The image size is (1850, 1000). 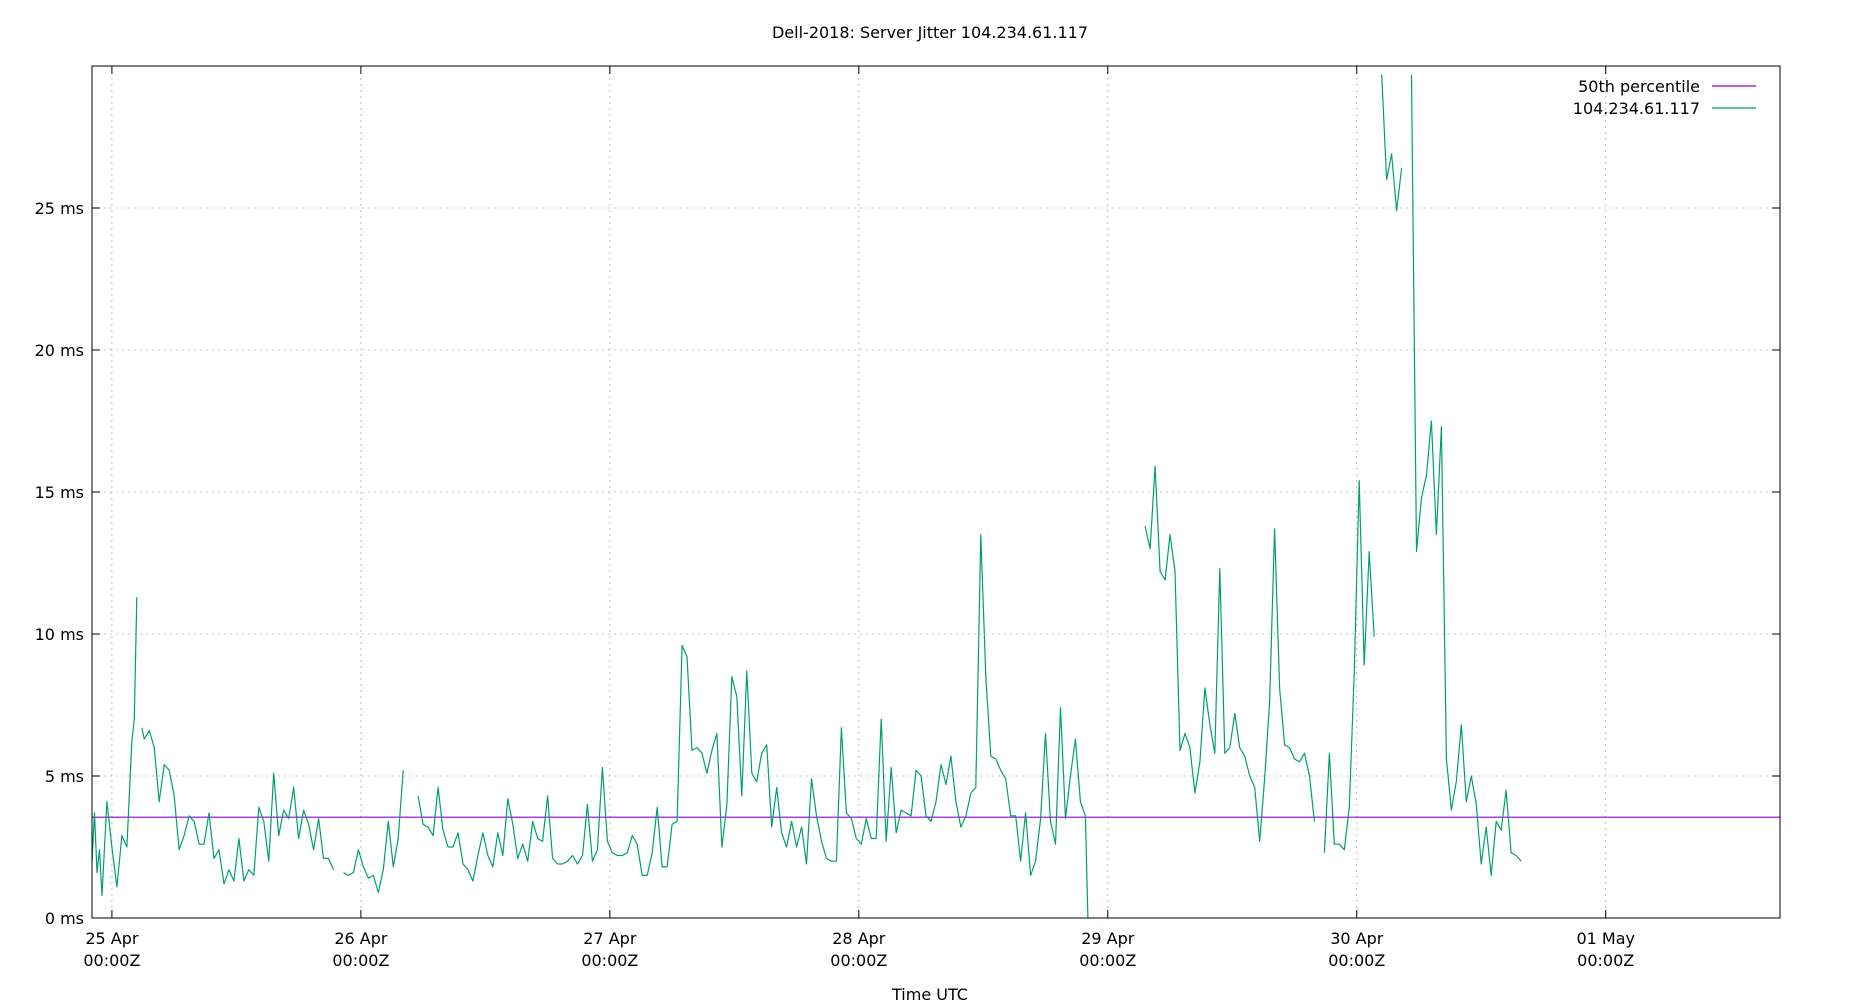 What do you see at coordinates (1605, 938) in the screenshot?
I see `x-tick-label-date: 01 May` at bounding box center [1605, 938].